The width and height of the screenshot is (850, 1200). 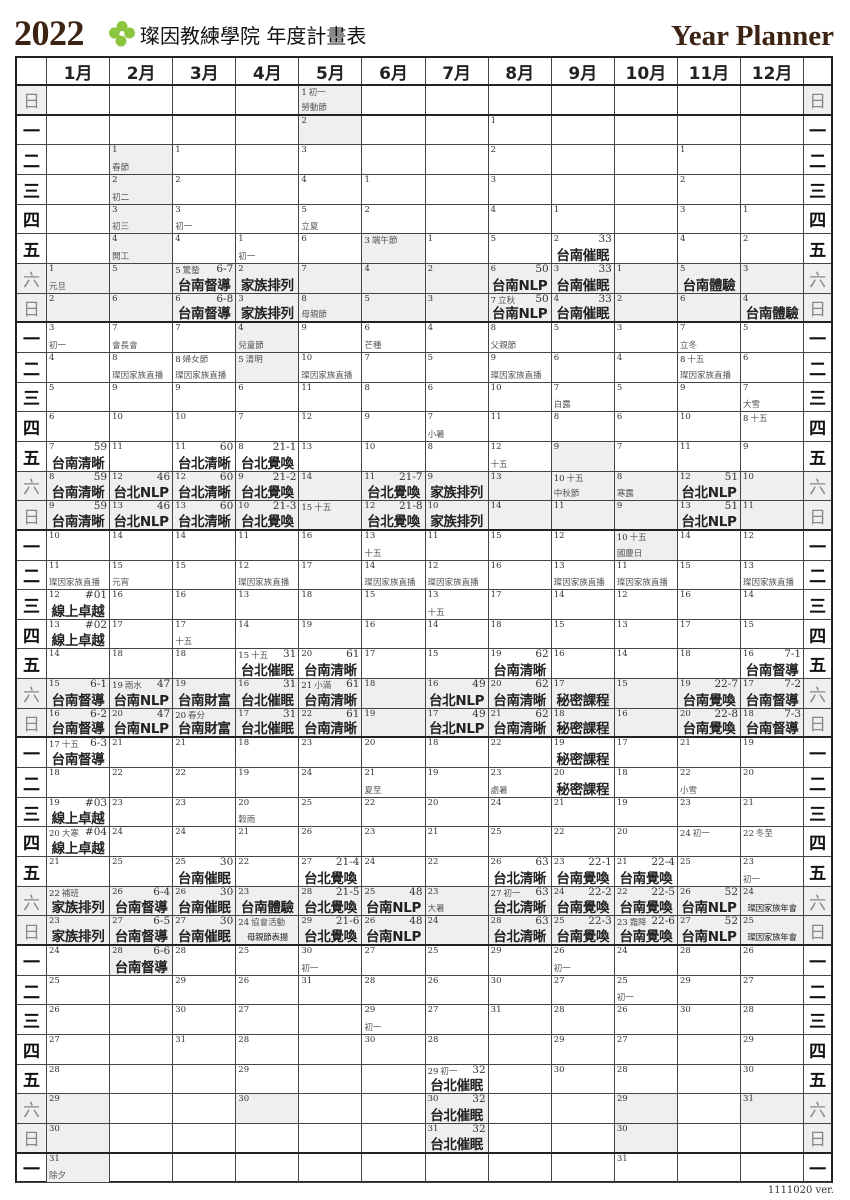 What do you see at coordinates (205, 693) in the screenshot?
I see `day-cell: 19 台南財富` at bounding box center [205, 693].